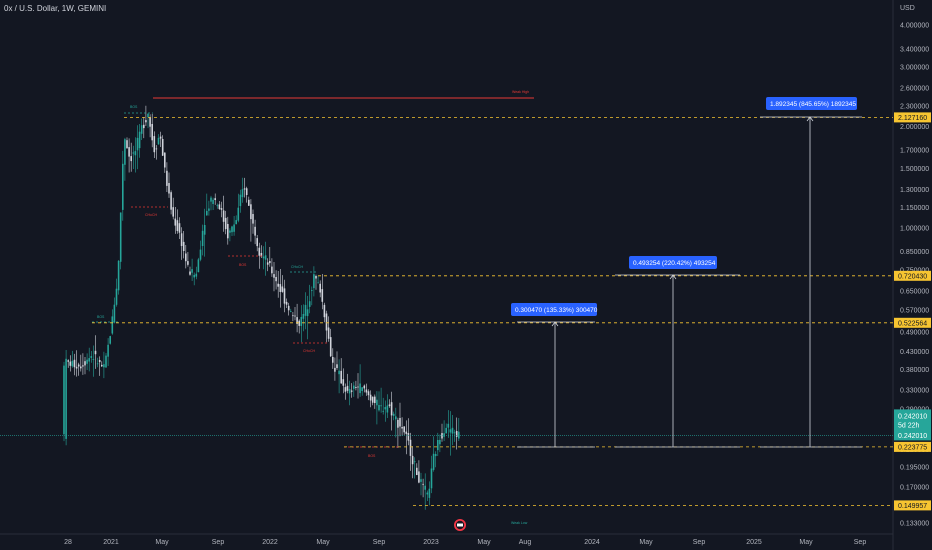  I want to click on tradingview-logo-icon, so click(460, 525).